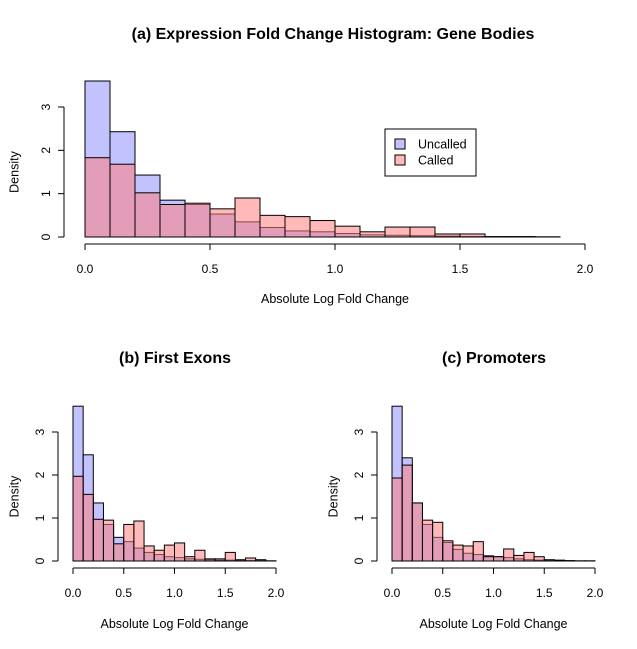 The width and height of the screenshot is (637, 649). I want to click on legend-swatch-uncalled, so click(400, 144).